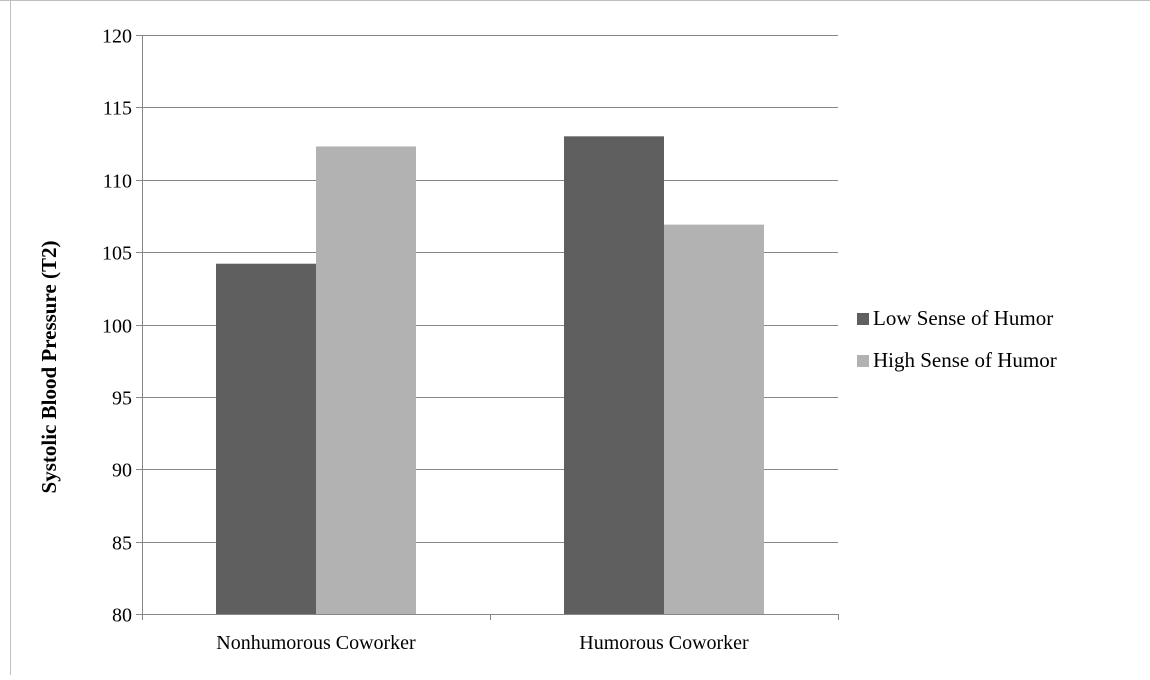 Image resolution: width=1150 pixels, height=680 pixels. Describe the element at coordinates (117, 254) in the screenshot. I see `y-tick-label: 105` at that location.